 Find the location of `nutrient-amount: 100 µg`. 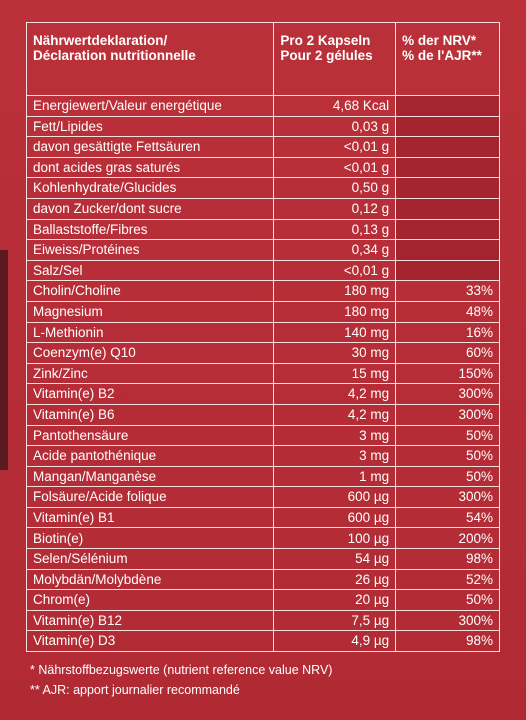

nutrient-amount: 100 µg is located at coordinates (335, 538).